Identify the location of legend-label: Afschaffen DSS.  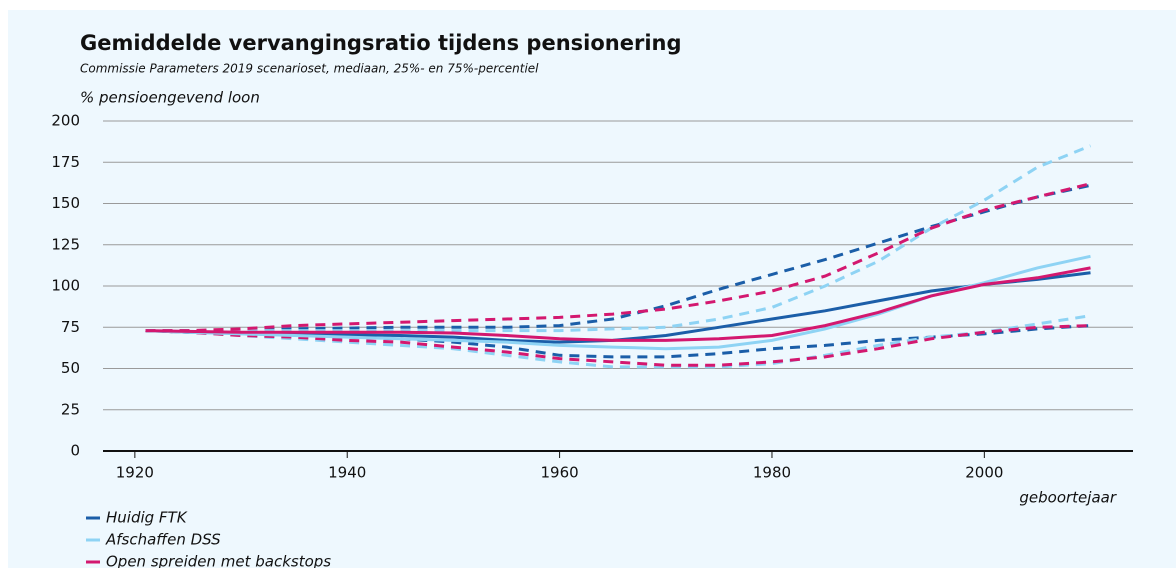
(163, 540).